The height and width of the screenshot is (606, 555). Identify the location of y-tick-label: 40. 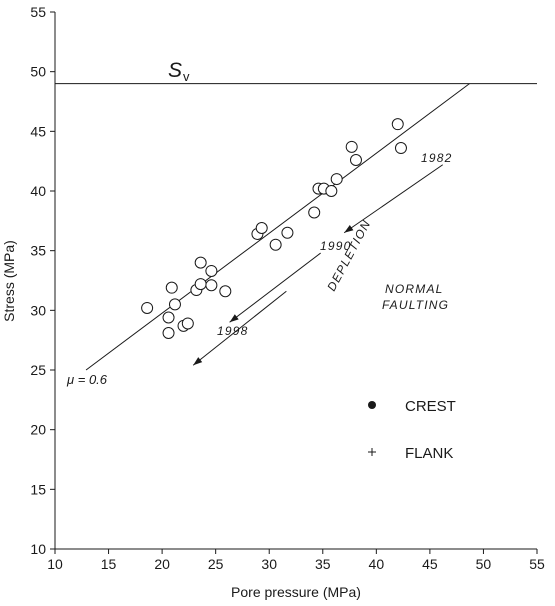
(38, 191).